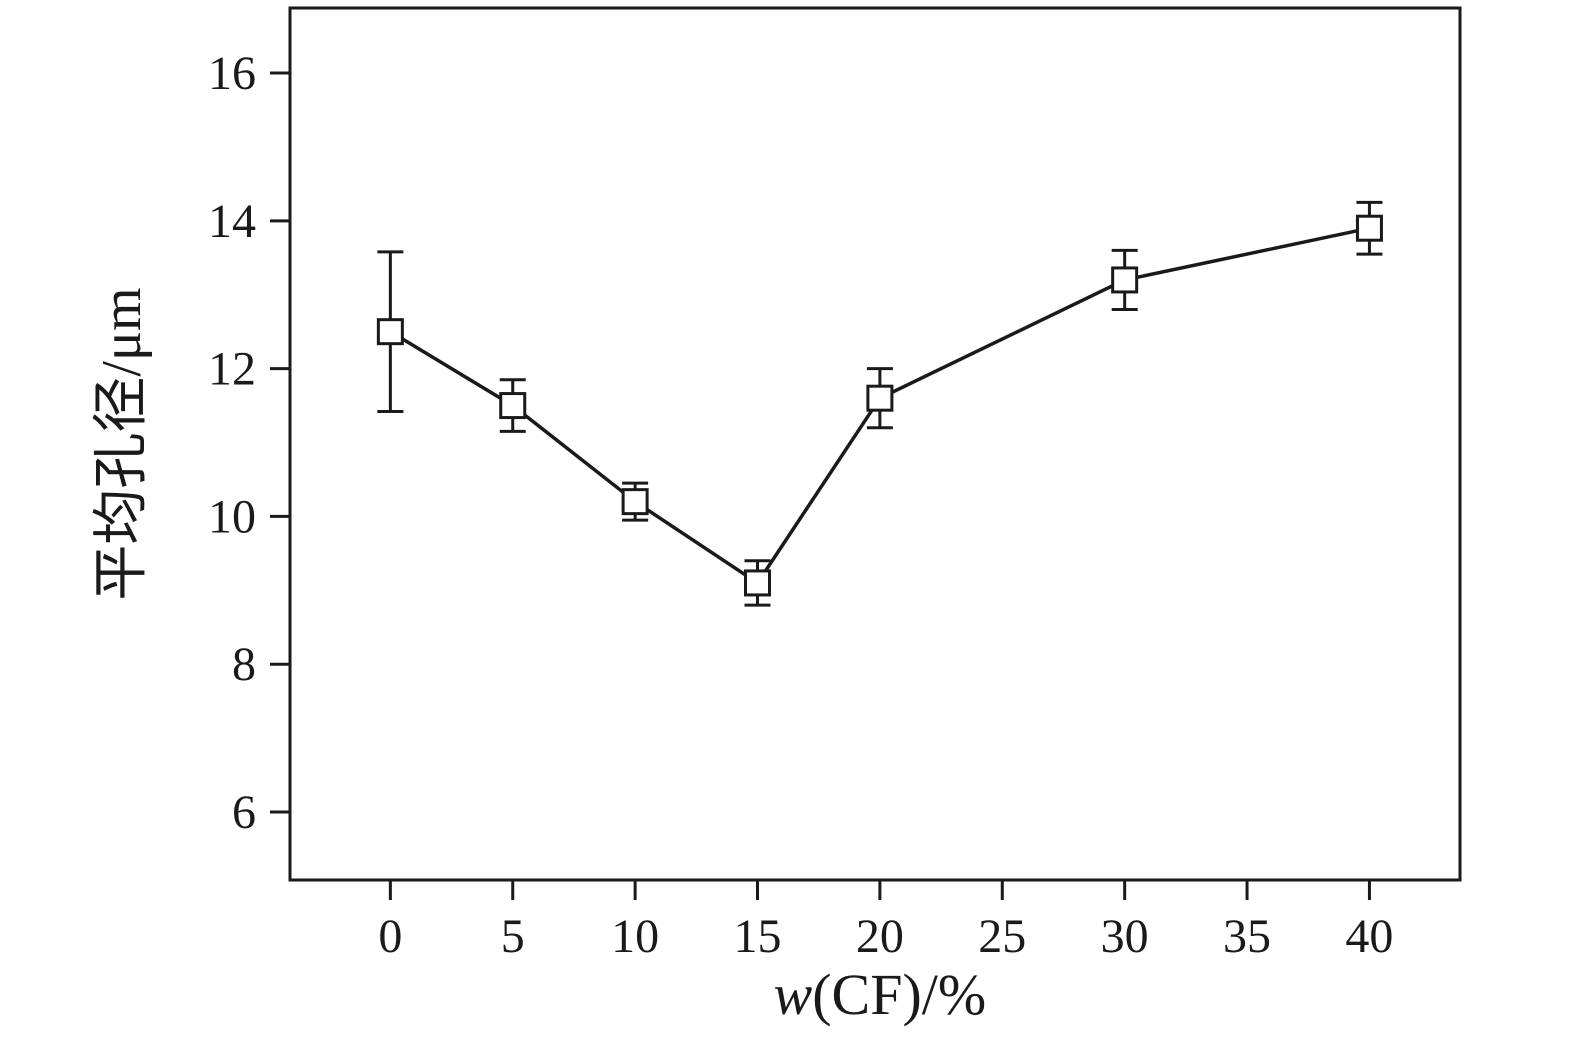  I want to click on x-tick-label: 10, so click(635, 936).